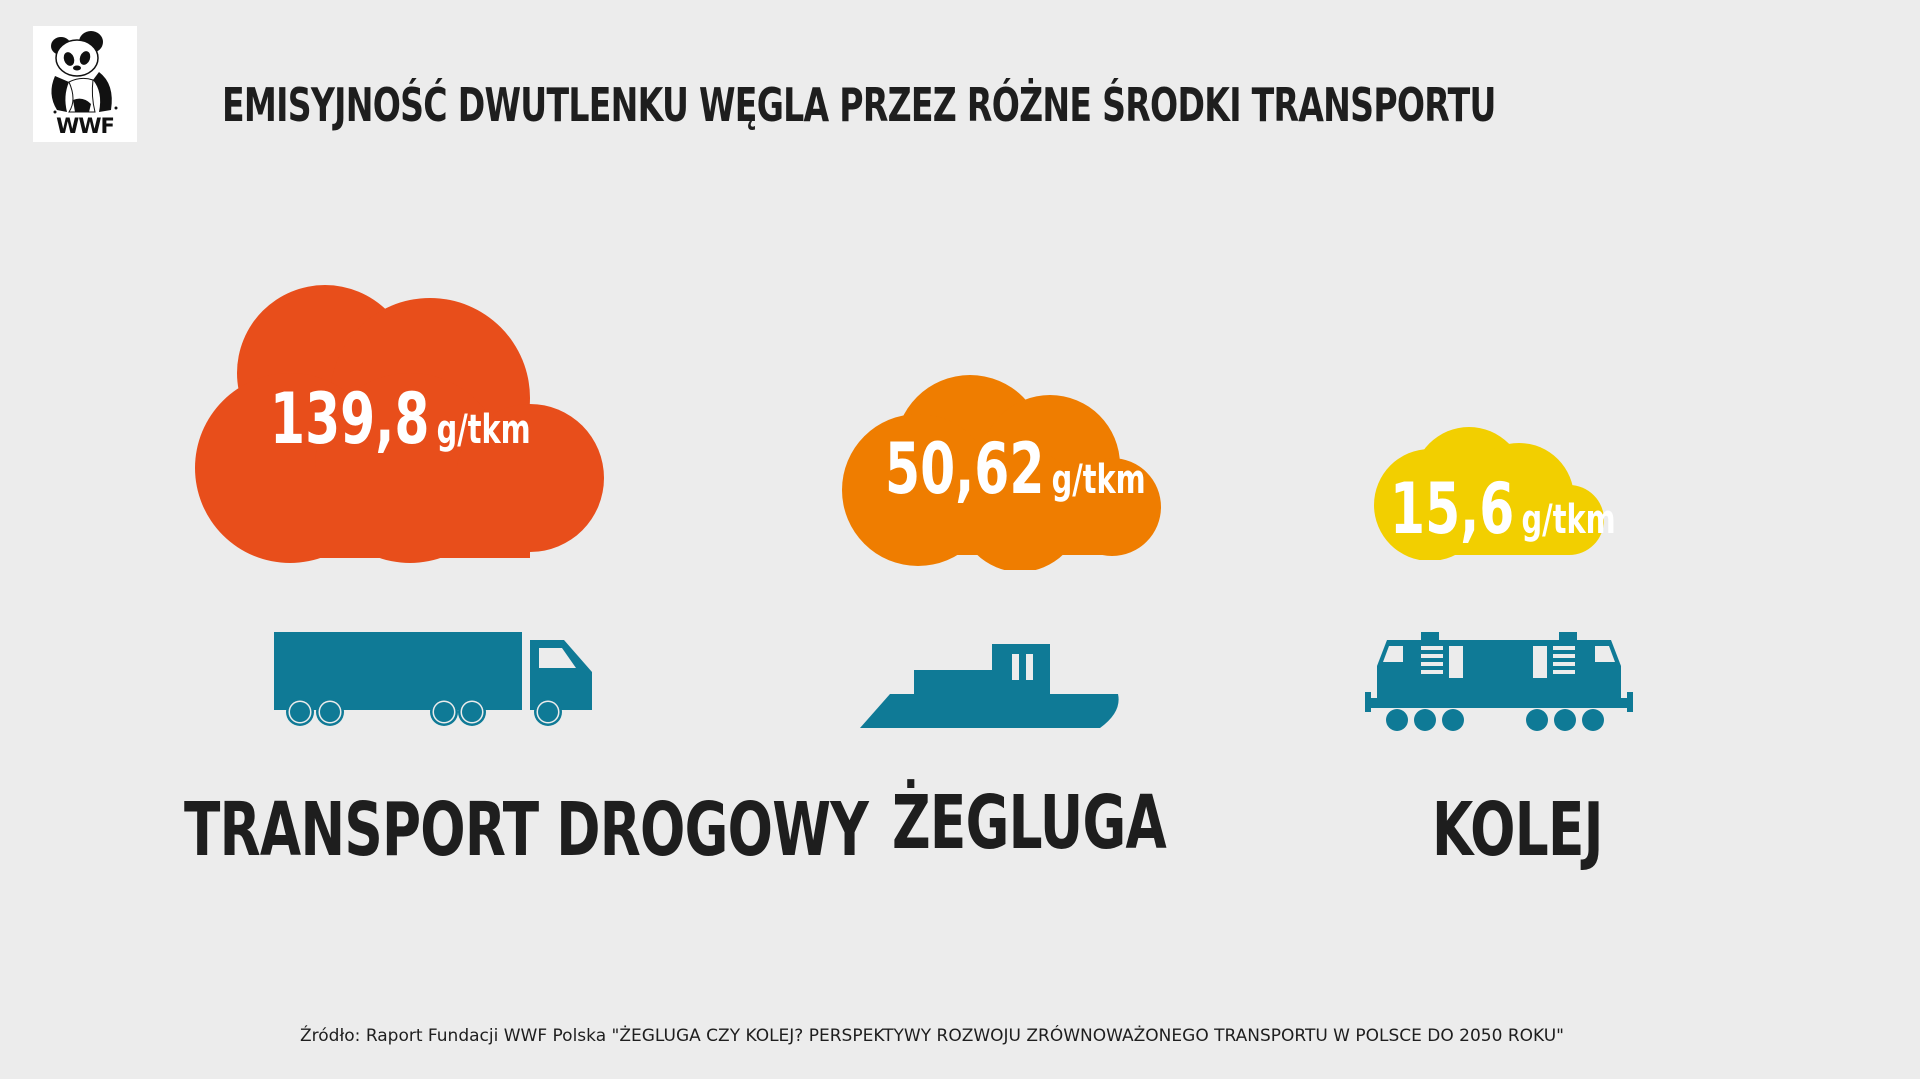 This screenshot has height=1079, width=1920. I want to click on unit-road: g/tkm, so click(483, 430).